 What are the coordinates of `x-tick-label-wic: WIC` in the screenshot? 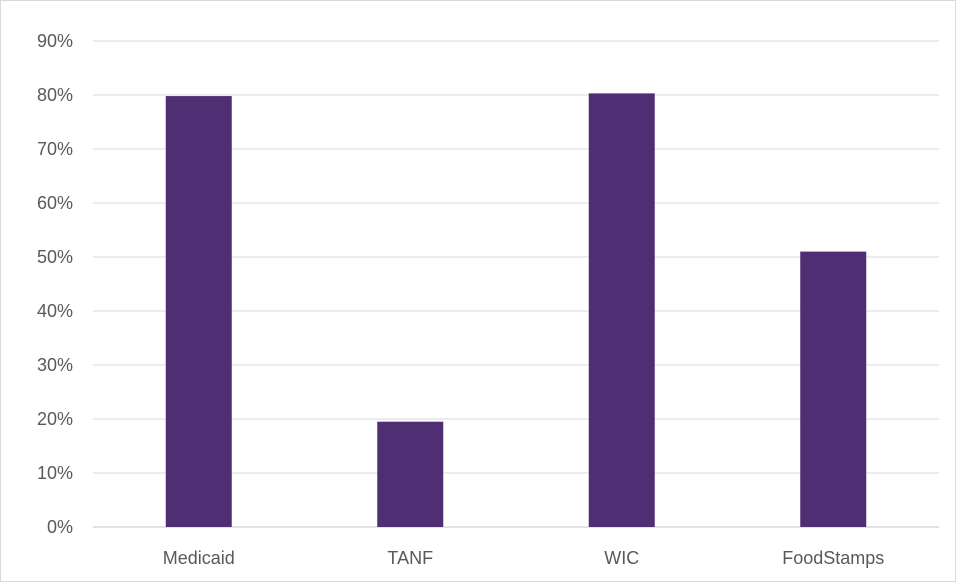 It's located at (621, 558).